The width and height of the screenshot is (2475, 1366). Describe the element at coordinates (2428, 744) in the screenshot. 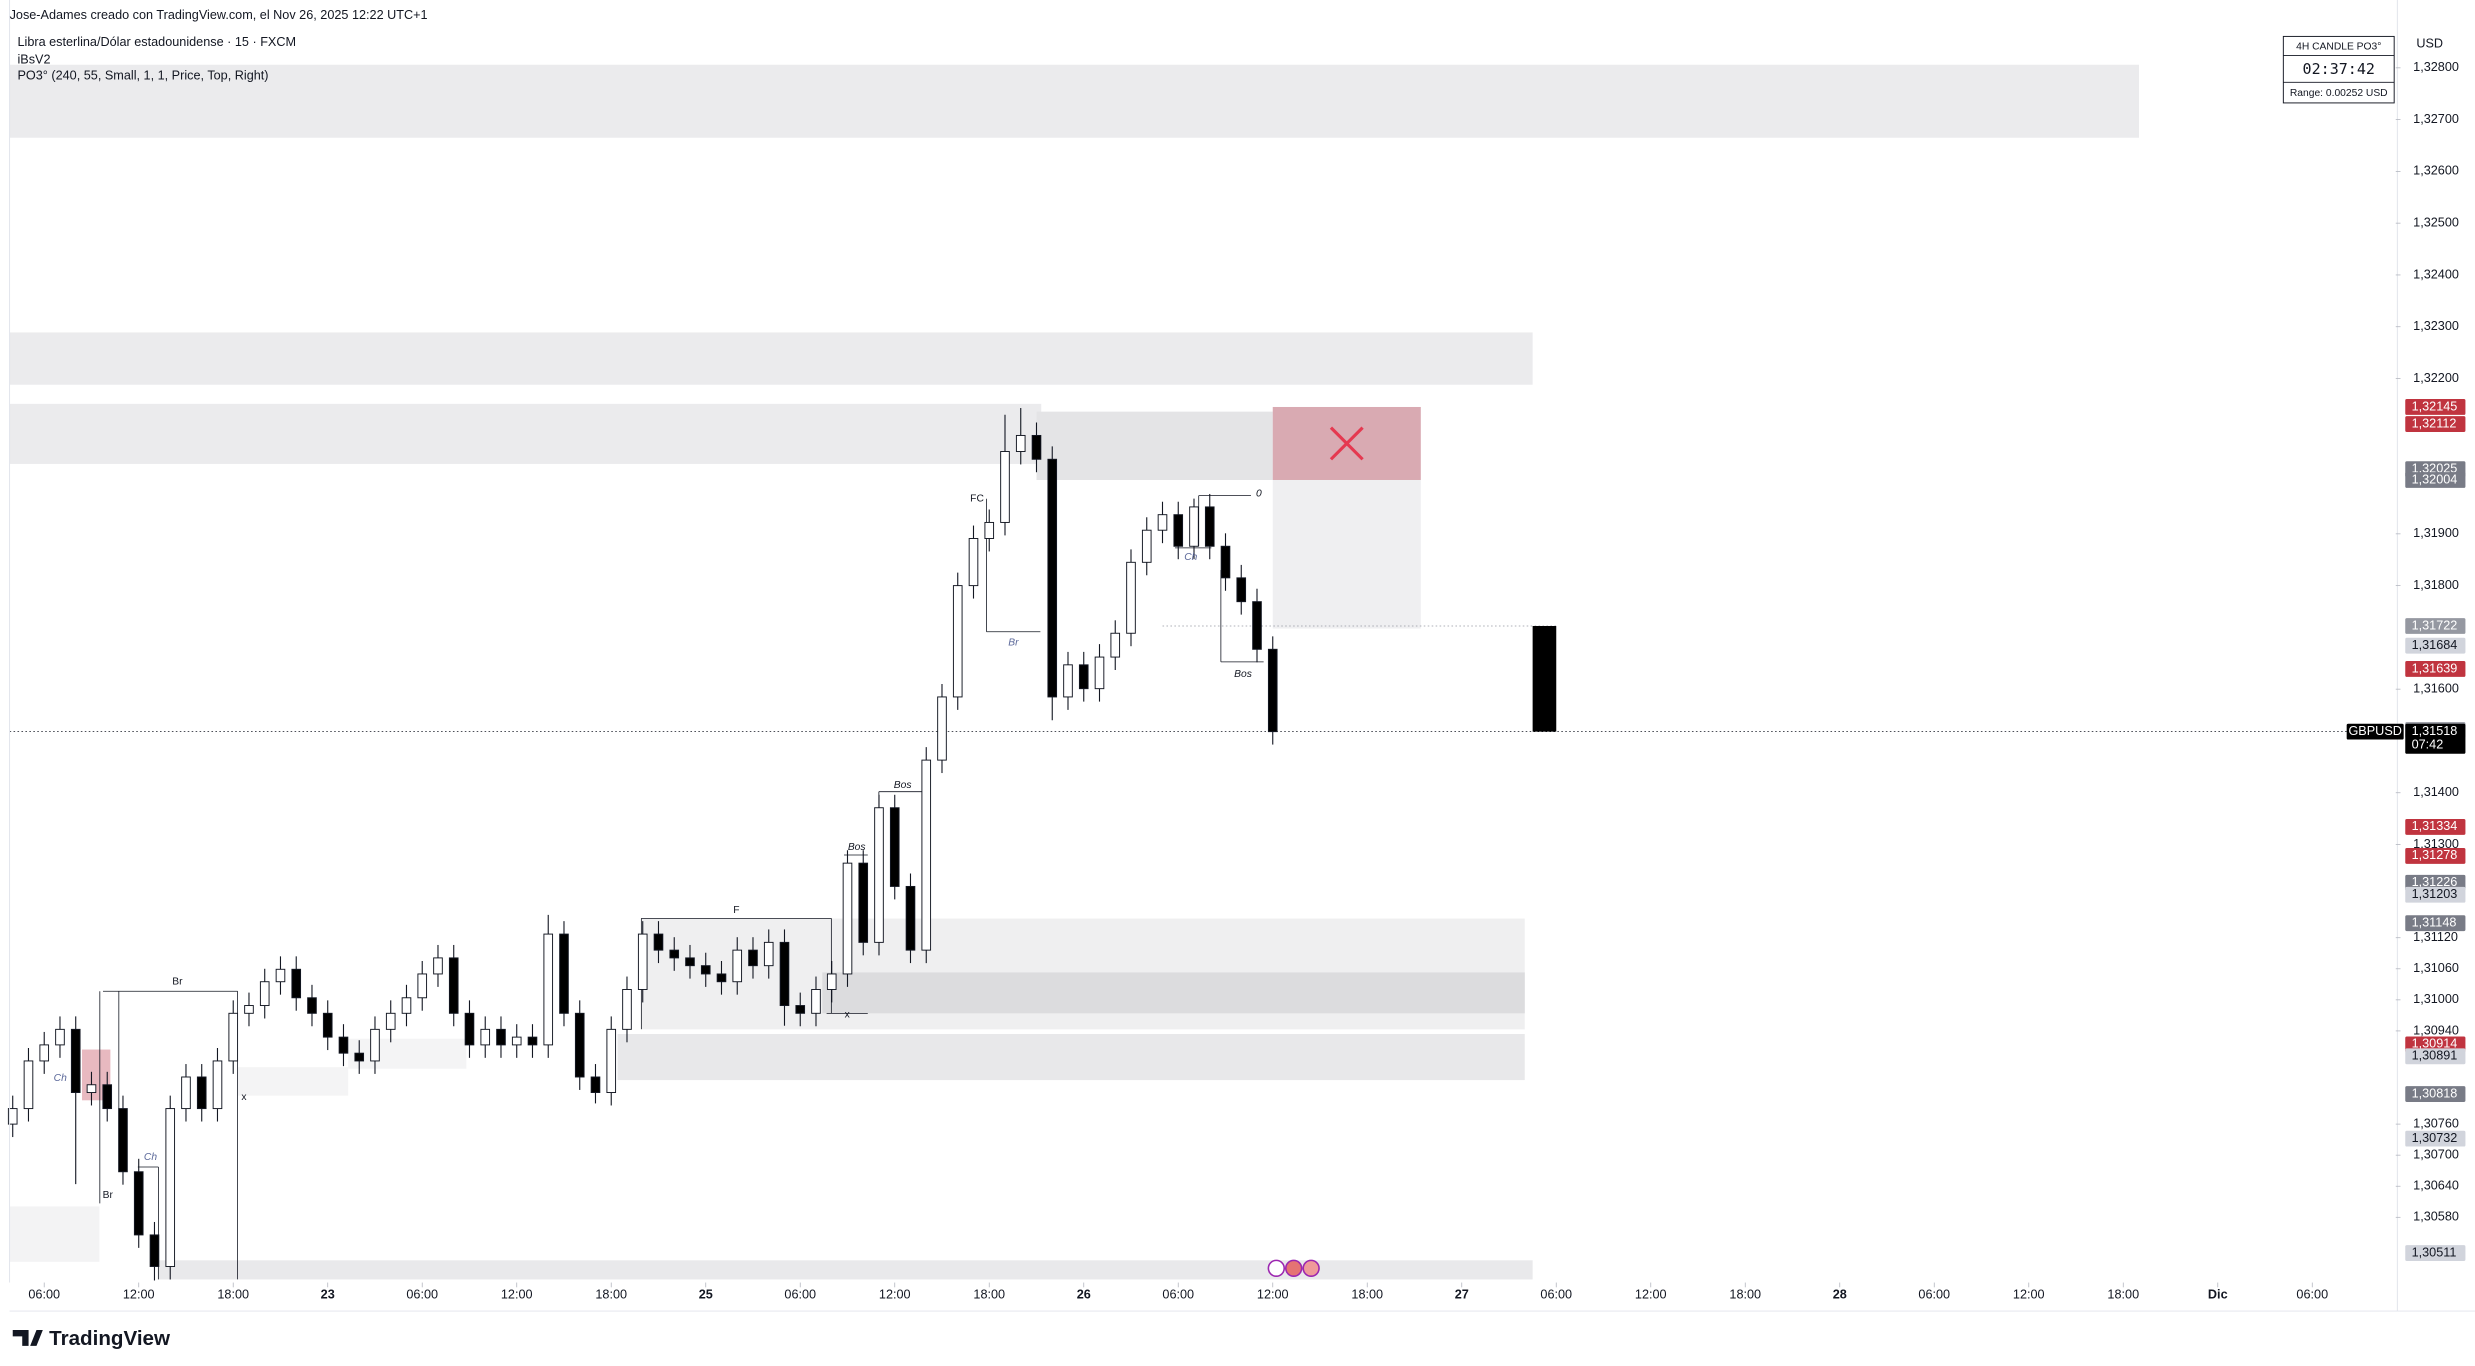

I see `countdown: 07:42` at that location.